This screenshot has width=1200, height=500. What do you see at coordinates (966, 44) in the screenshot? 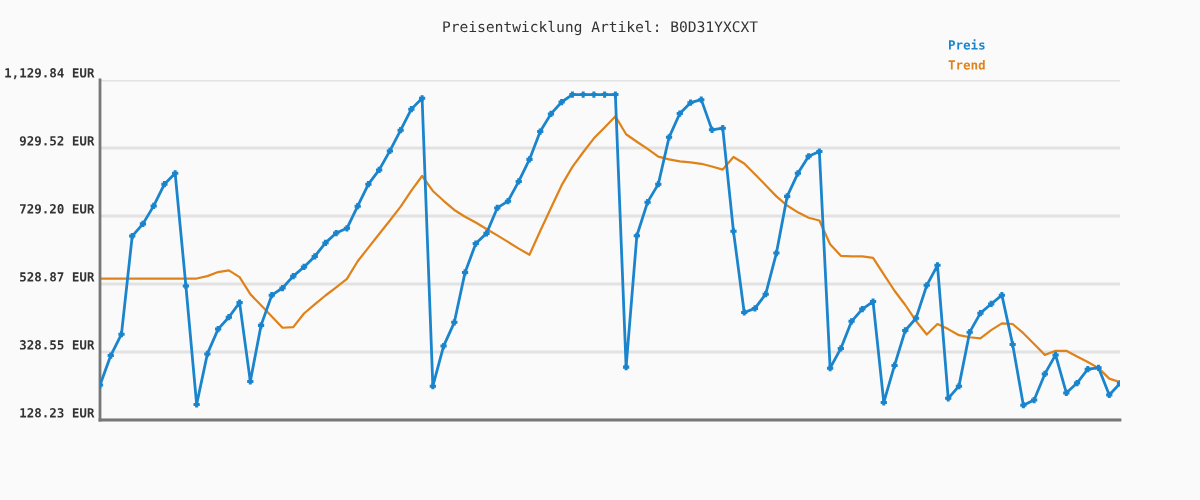
I see `text: Preis` at bounding box center [966, 44].